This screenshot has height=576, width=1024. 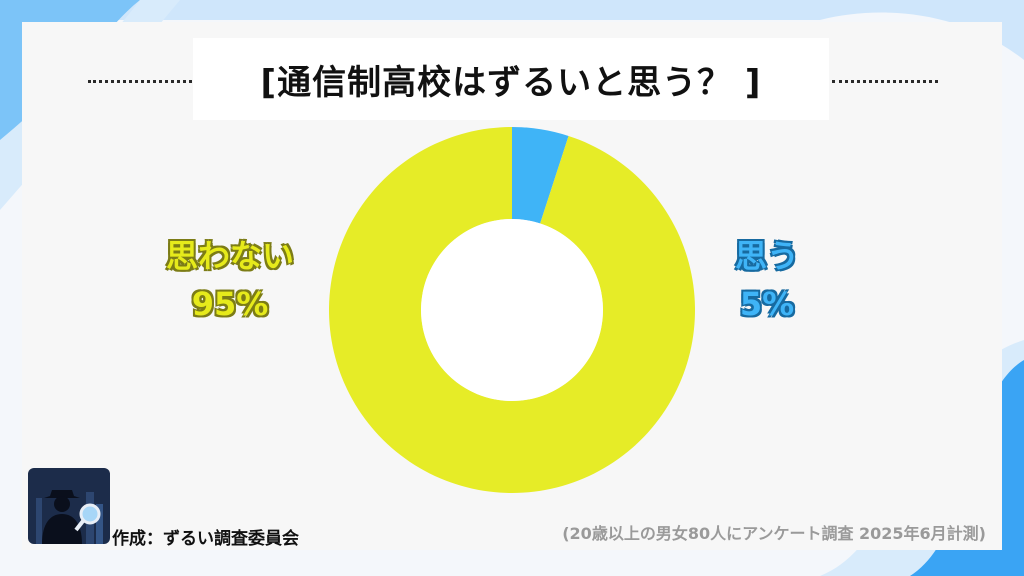 I want to click on donut-hole, so click(x=512, y=310).